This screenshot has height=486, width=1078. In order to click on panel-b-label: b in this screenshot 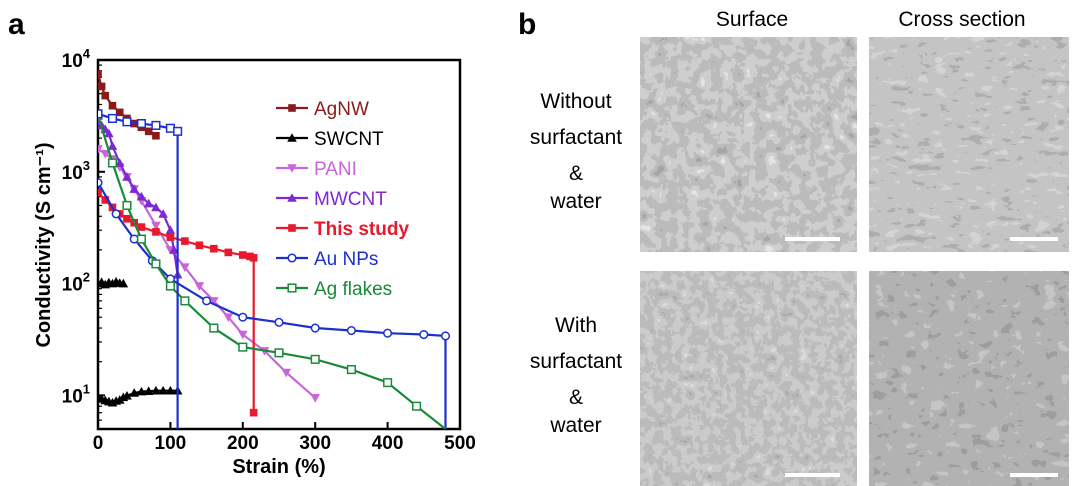, I will do `click(527, 24)`.